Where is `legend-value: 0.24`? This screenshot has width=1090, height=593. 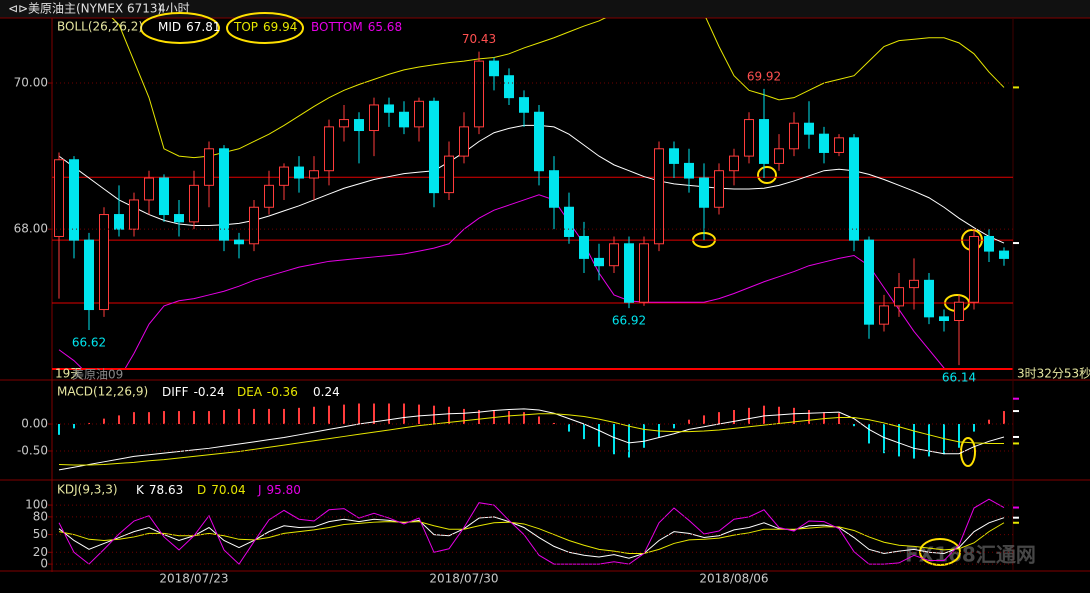 legend-value: 0.24 is located at coordinates (326, 392).